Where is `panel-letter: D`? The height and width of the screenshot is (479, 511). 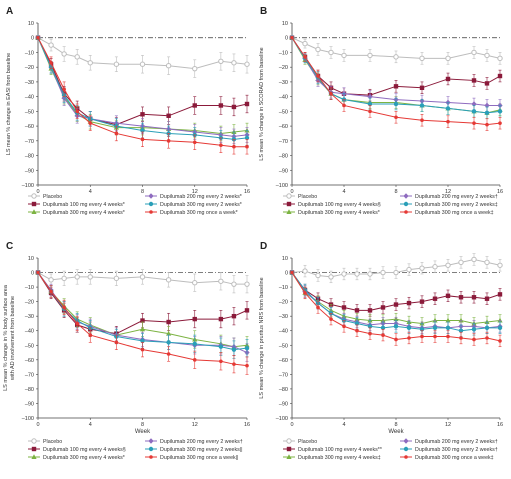 panel-letter: D is located at coordinates (263, 246).